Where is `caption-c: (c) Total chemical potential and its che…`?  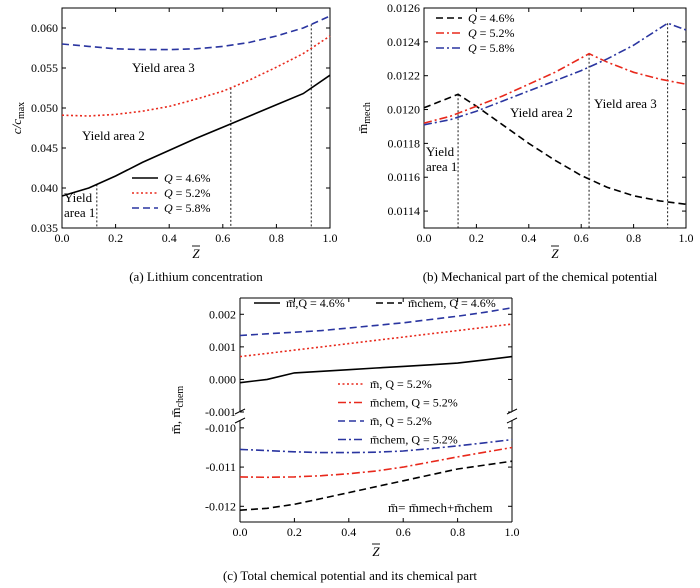 caption-c: (c) Total chemical potential and its che… is located at coordinates (350, 575).